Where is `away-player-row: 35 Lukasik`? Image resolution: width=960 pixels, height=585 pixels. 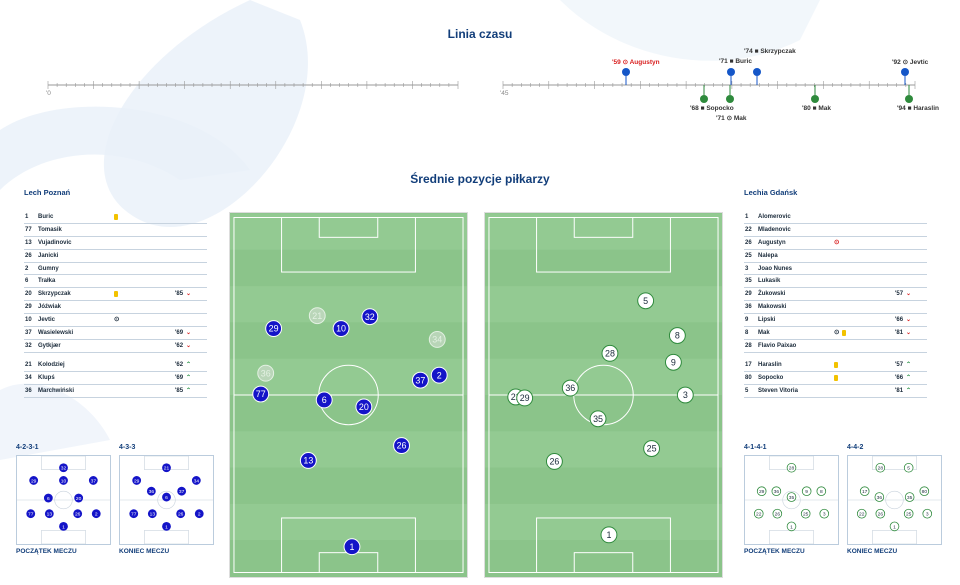 away-player-row: 35 Lukasik is located at coordinates (835, 282).